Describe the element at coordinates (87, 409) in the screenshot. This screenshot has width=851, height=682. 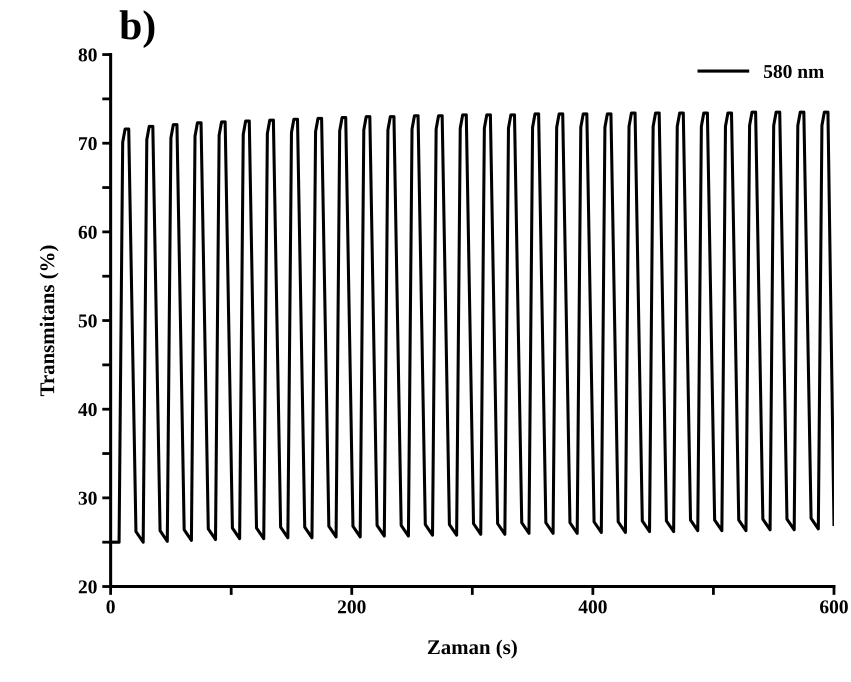
I see `y-tick-label: 40` at that location.